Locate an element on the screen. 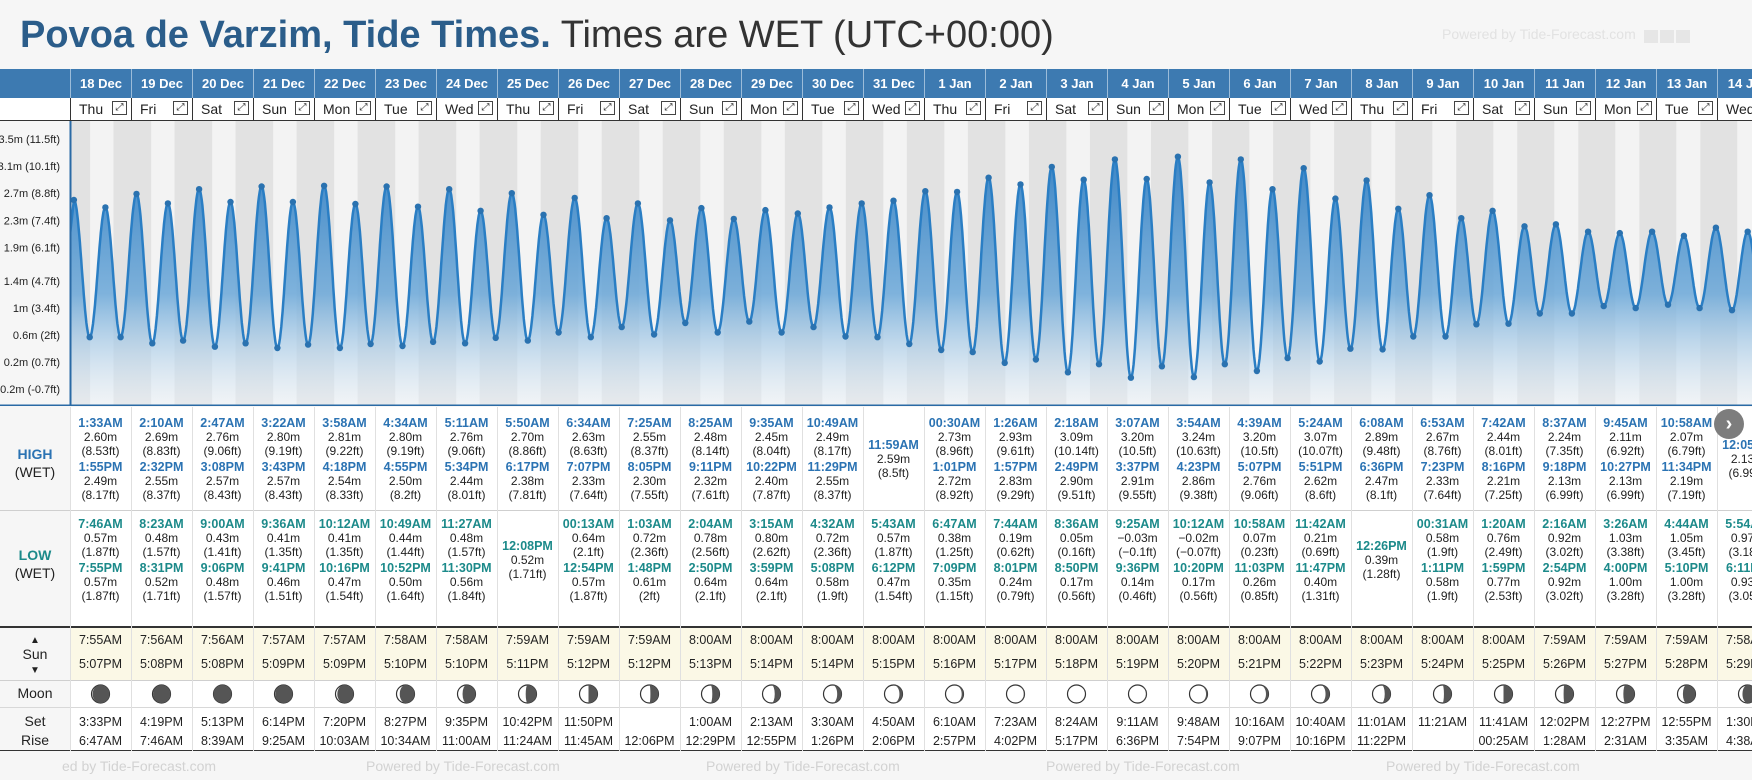 The height and width of the screenshot is (780, 1752). label-column-bg is located at coordinates (35, 579).